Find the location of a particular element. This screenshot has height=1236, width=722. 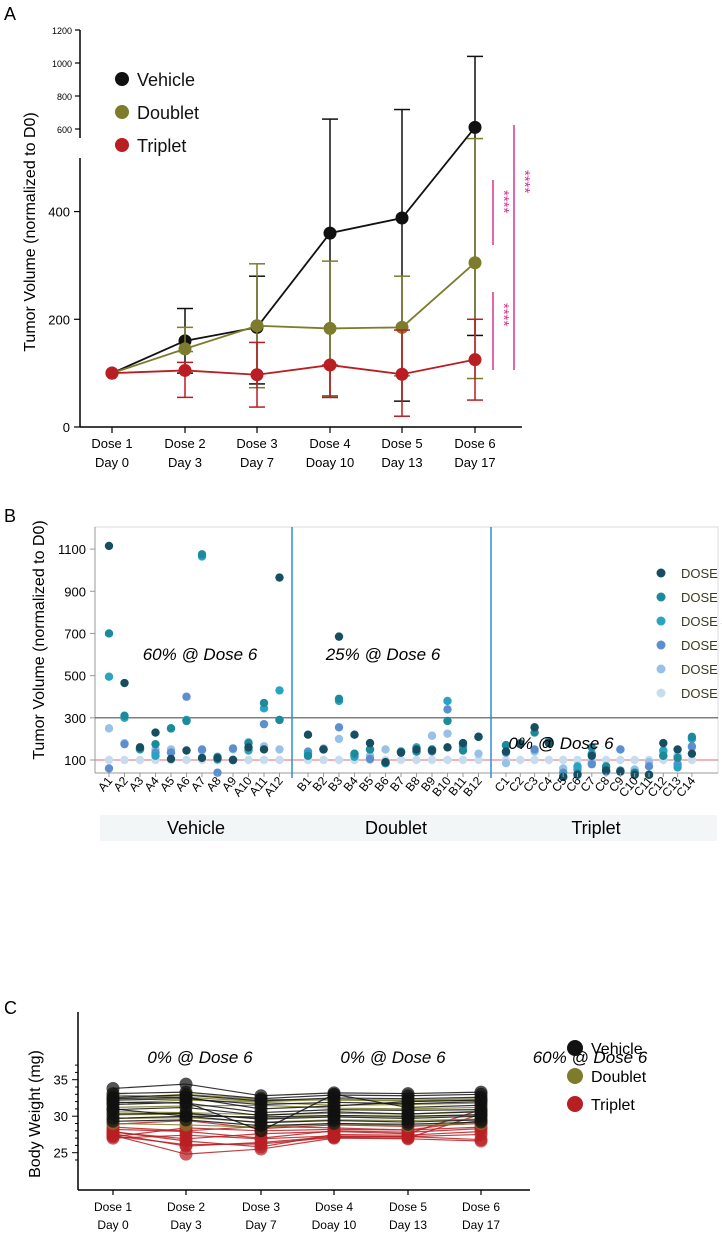

group-label-doublet: Doublet is located at coordinates (396, 828).